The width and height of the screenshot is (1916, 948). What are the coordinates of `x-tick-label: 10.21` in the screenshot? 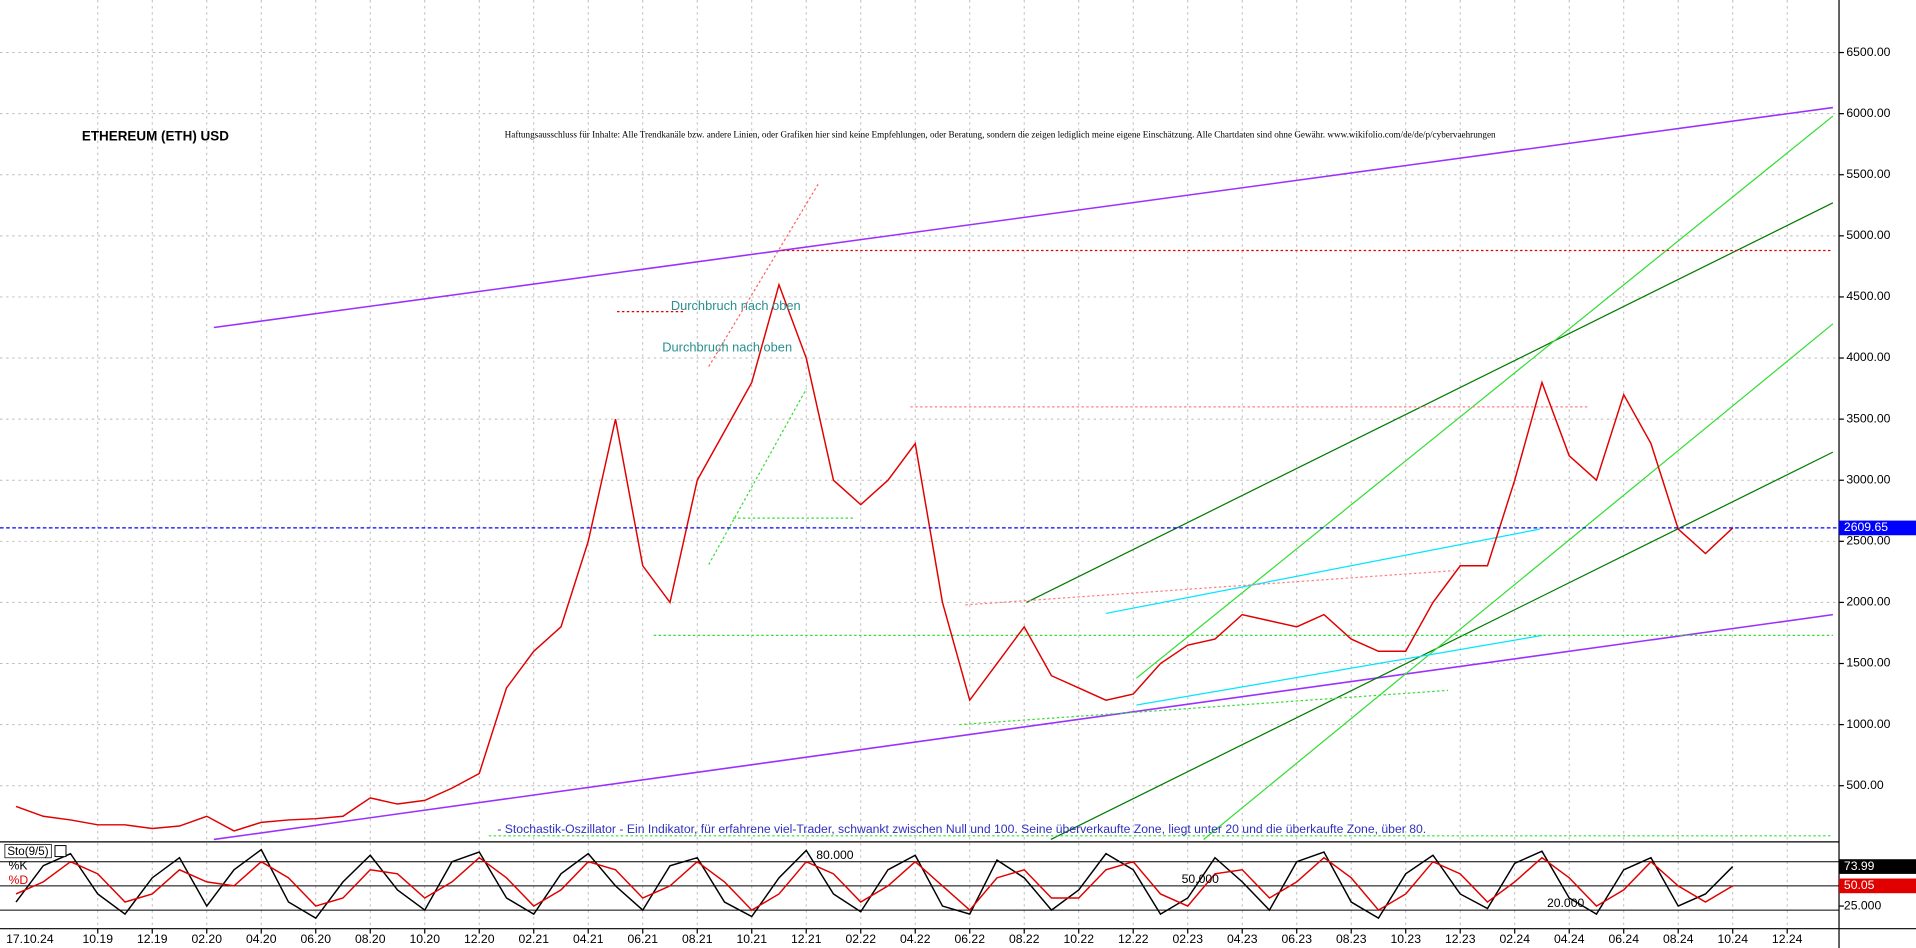 It's located at (751, 939).